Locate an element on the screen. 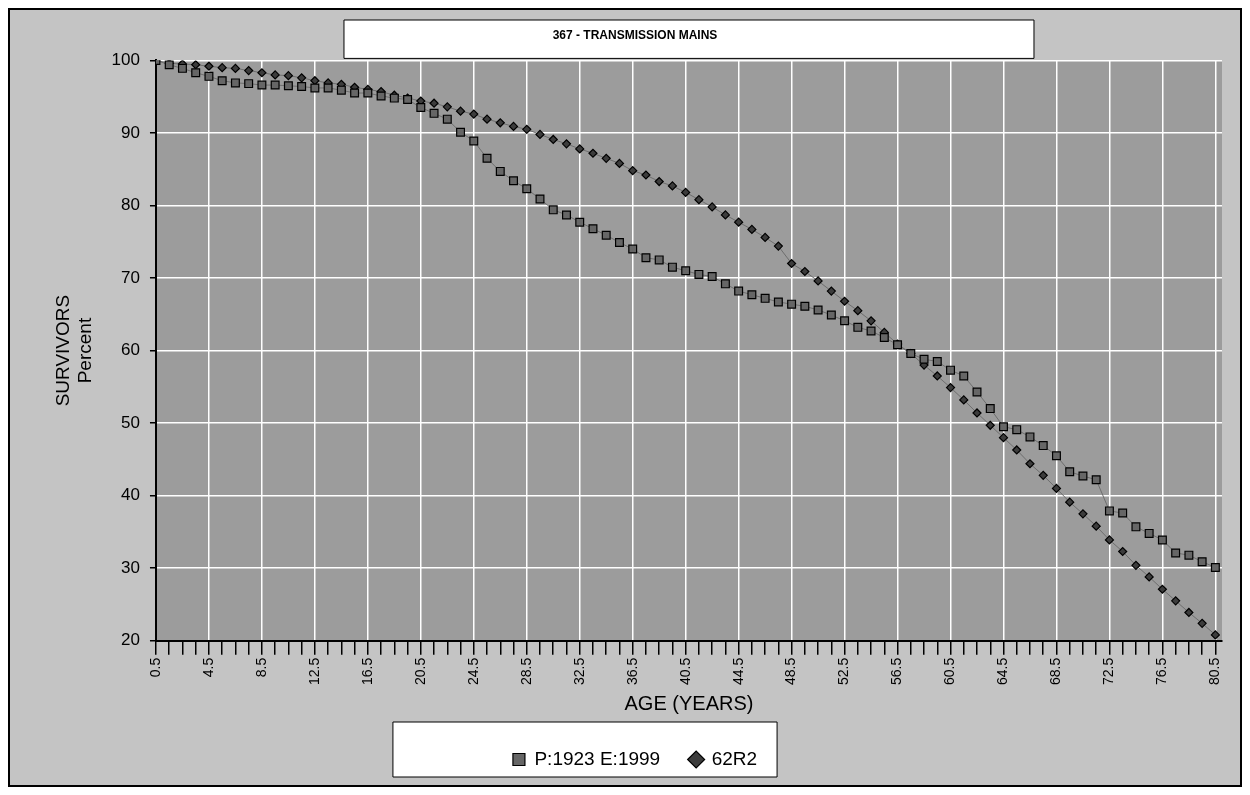 This screenshot has height=795, width=1250. x-tick-label: 20.5 is located at coordinates (419, 671).